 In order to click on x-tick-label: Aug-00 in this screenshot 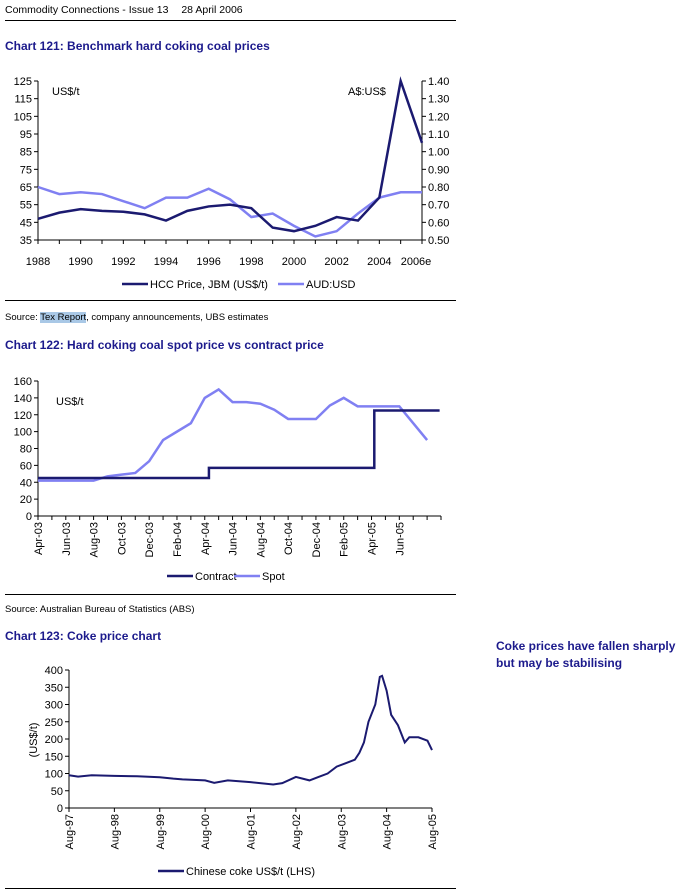, I will do `click(206, 831)`.